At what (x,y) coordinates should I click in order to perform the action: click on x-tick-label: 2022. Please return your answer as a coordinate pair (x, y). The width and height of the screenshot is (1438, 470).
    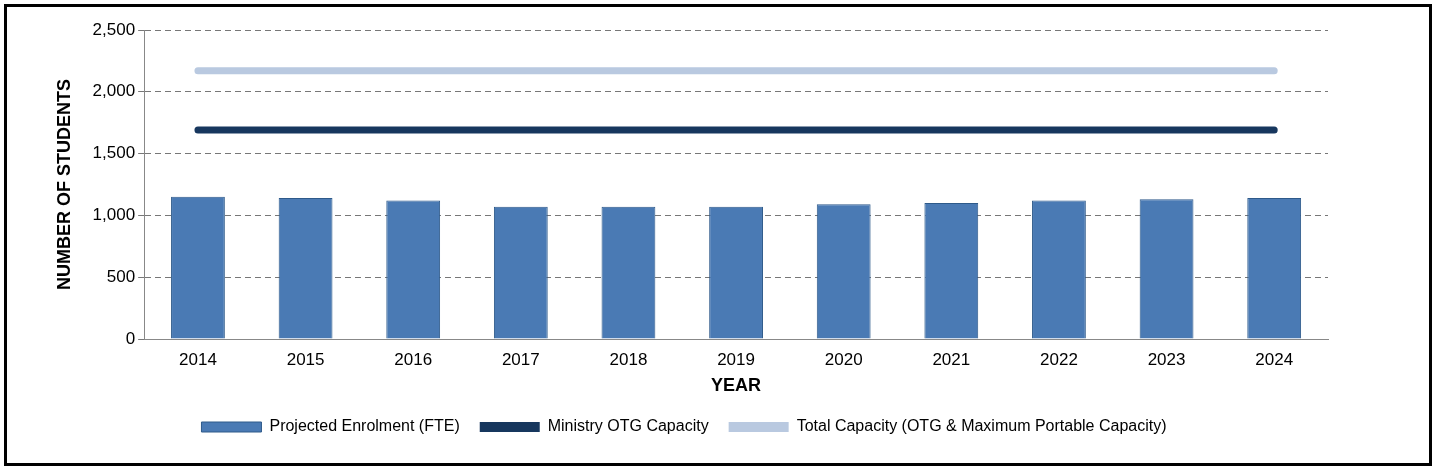
    Looking at the image, I should click on (1059, 359).